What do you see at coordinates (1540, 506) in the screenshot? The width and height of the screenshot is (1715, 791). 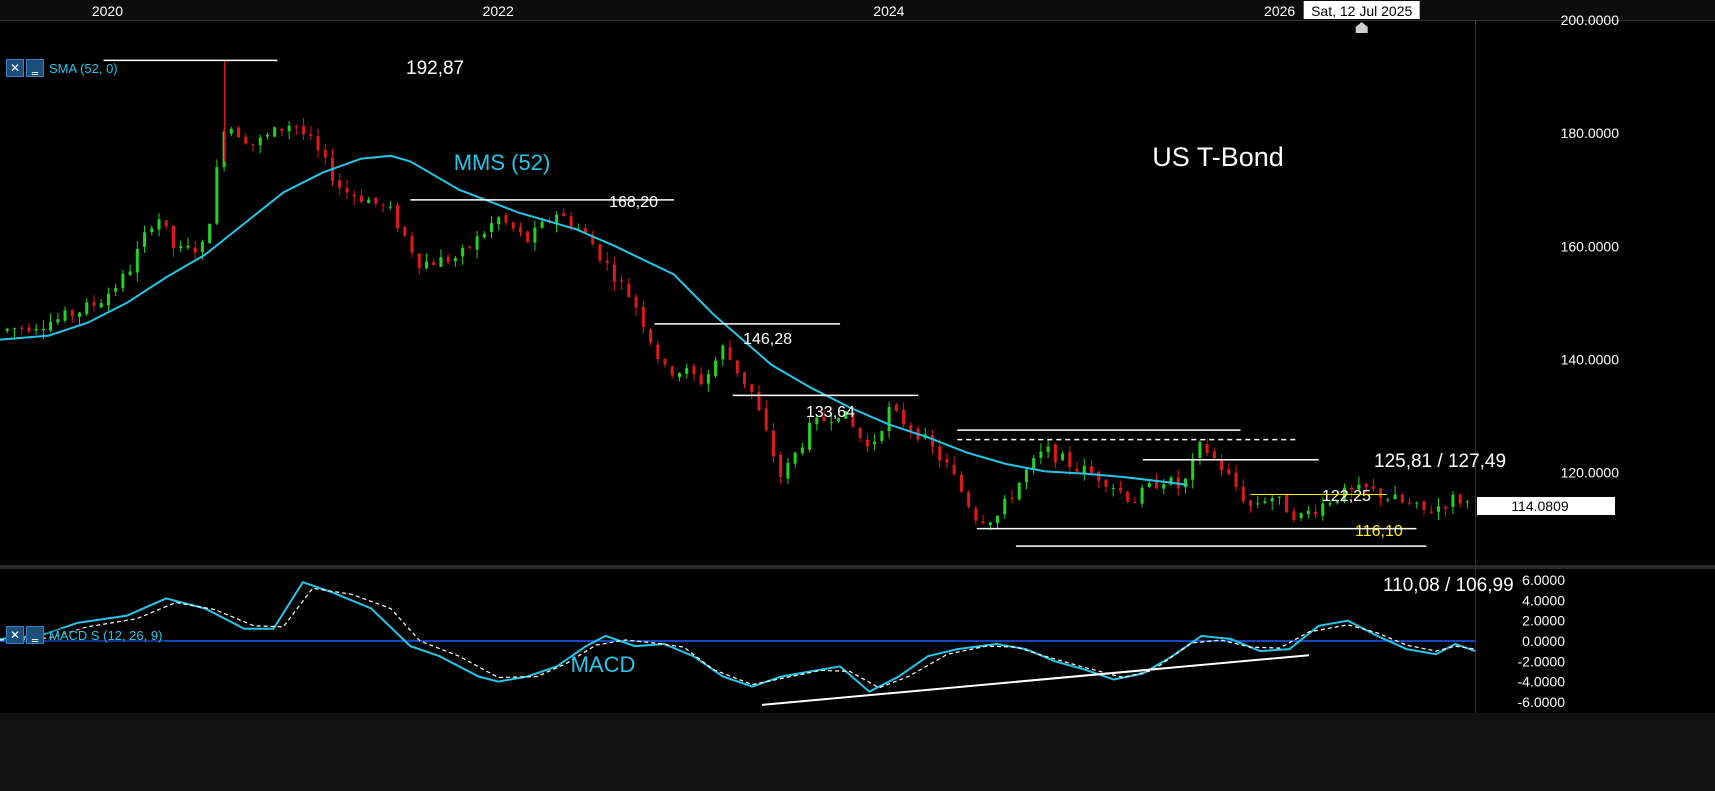 I see `last-price-label: 114.0809` at bounding box center [1540, 506].